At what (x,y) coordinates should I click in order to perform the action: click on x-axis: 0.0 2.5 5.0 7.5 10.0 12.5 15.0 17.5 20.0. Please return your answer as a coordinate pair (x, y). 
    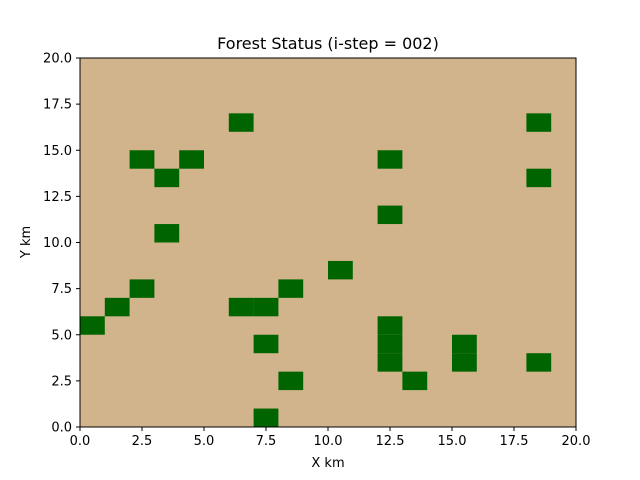
    Looking at the image, I should click on (330, 438).